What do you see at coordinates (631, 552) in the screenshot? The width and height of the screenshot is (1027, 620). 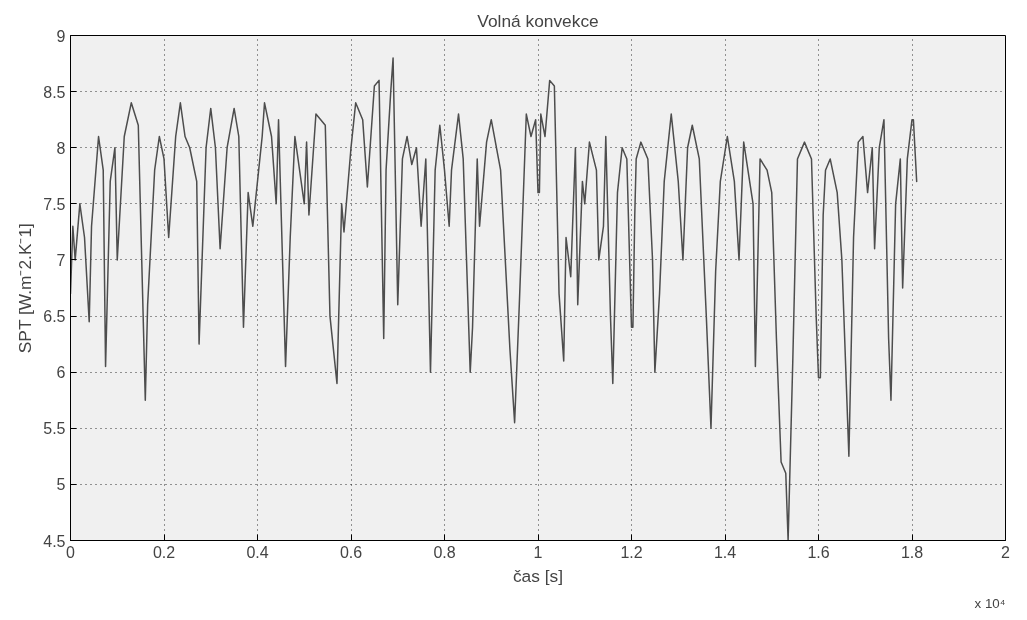 I see `x-tick-label: 1.2` at bounding box center [631, 552].